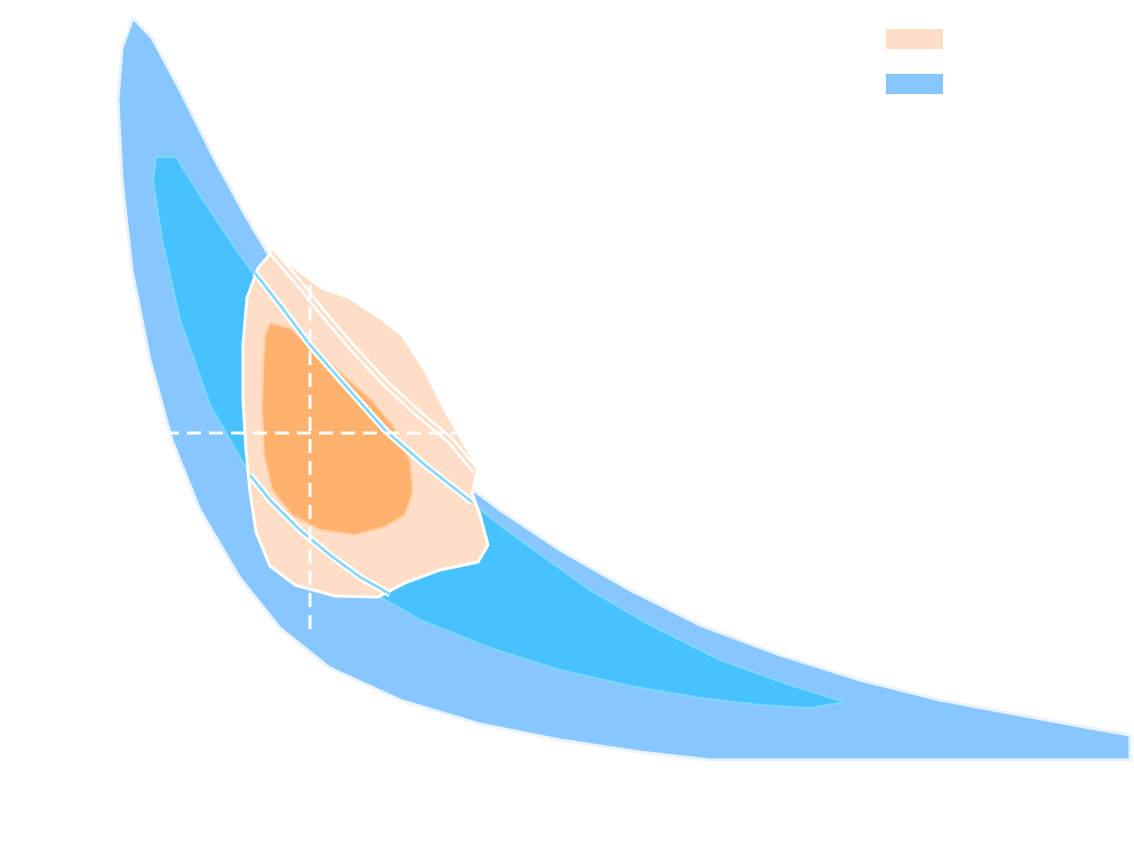 This screenshot has width=1134, height=859. I want to click on blue-inner-lower-edge-overlay-line, so click(320, 535).